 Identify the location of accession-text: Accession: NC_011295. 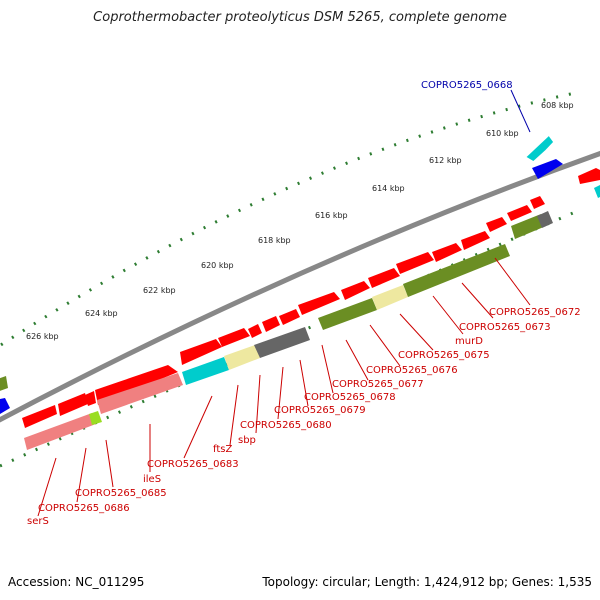
(76, 582).